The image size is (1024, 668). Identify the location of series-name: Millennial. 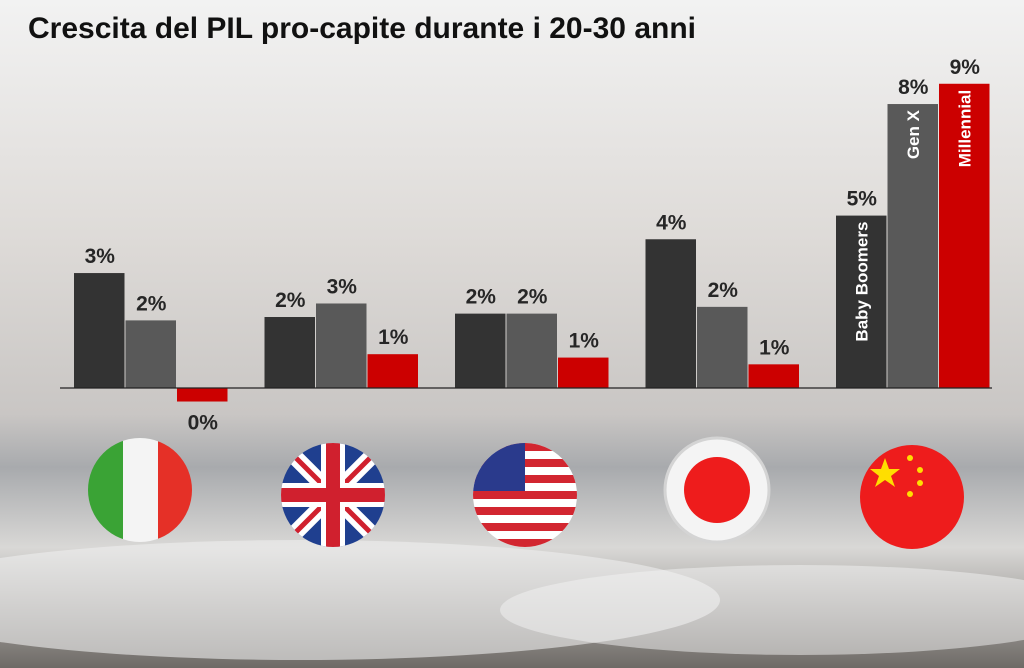
(965, 128).